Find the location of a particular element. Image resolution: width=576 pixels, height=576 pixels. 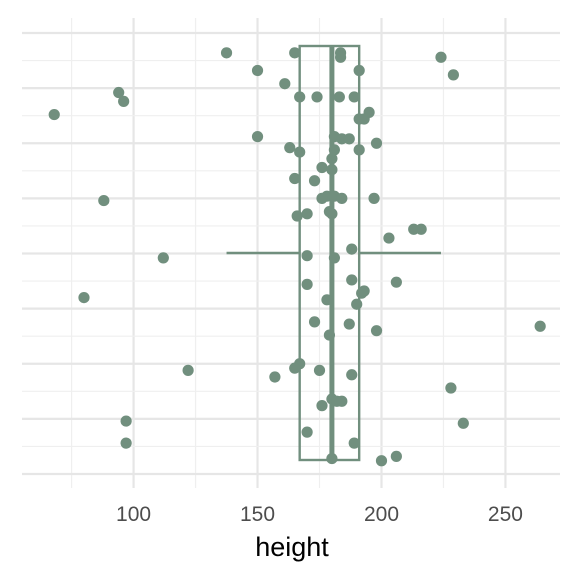

x-tick-label: 100 is located at coordinates (133, 514).